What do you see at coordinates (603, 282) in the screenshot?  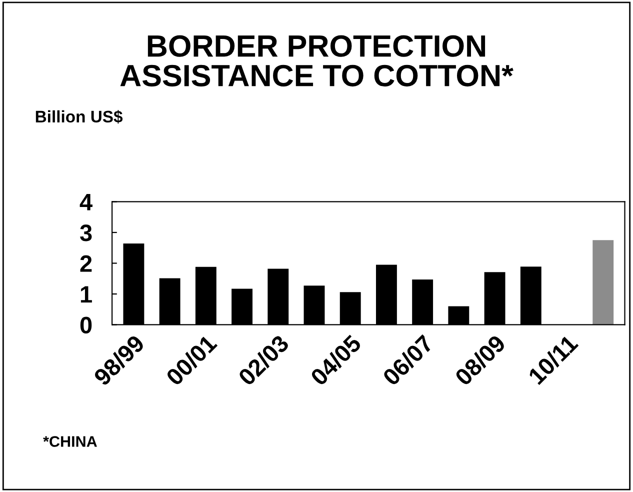 I see `bar` at bounding box center [603, 282].